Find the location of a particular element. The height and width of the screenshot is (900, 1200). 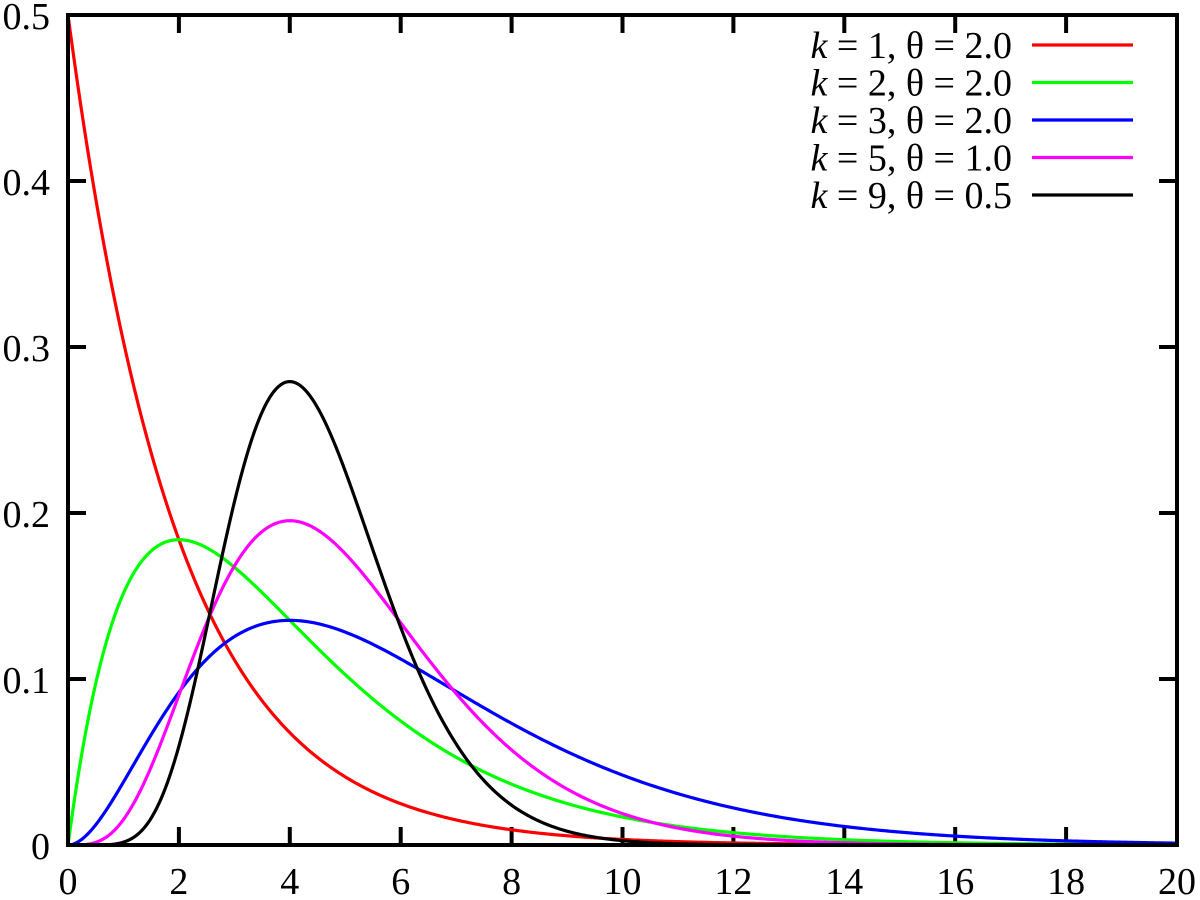

y-tick-label: 0 is located at coordinates (40, 847).